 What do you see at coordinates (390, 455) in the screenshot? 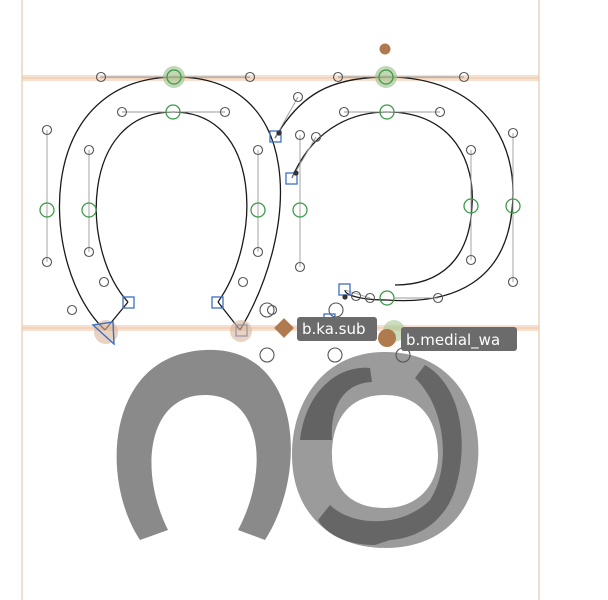
I see `preview-right-tail` at bounding box center [390, 455].